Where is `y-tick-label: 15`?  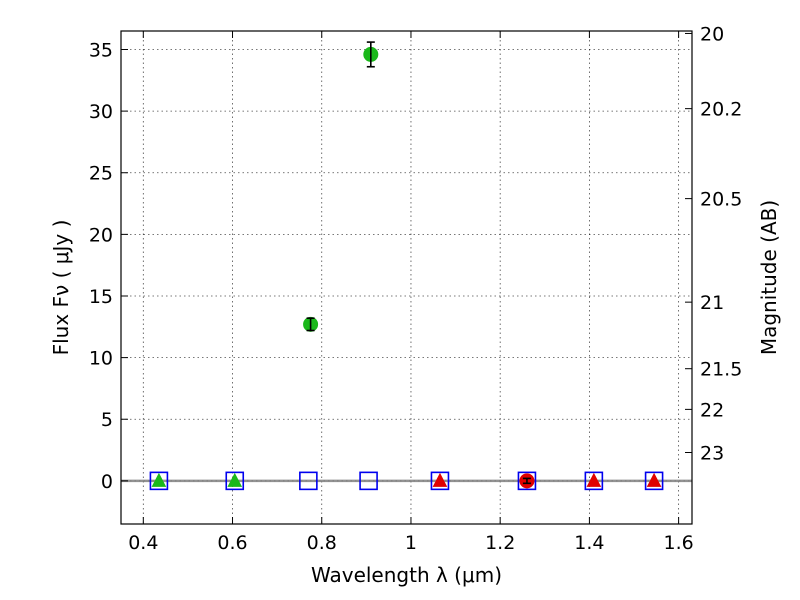
y-tick-label: 15 is located at coordinates (101, 297).